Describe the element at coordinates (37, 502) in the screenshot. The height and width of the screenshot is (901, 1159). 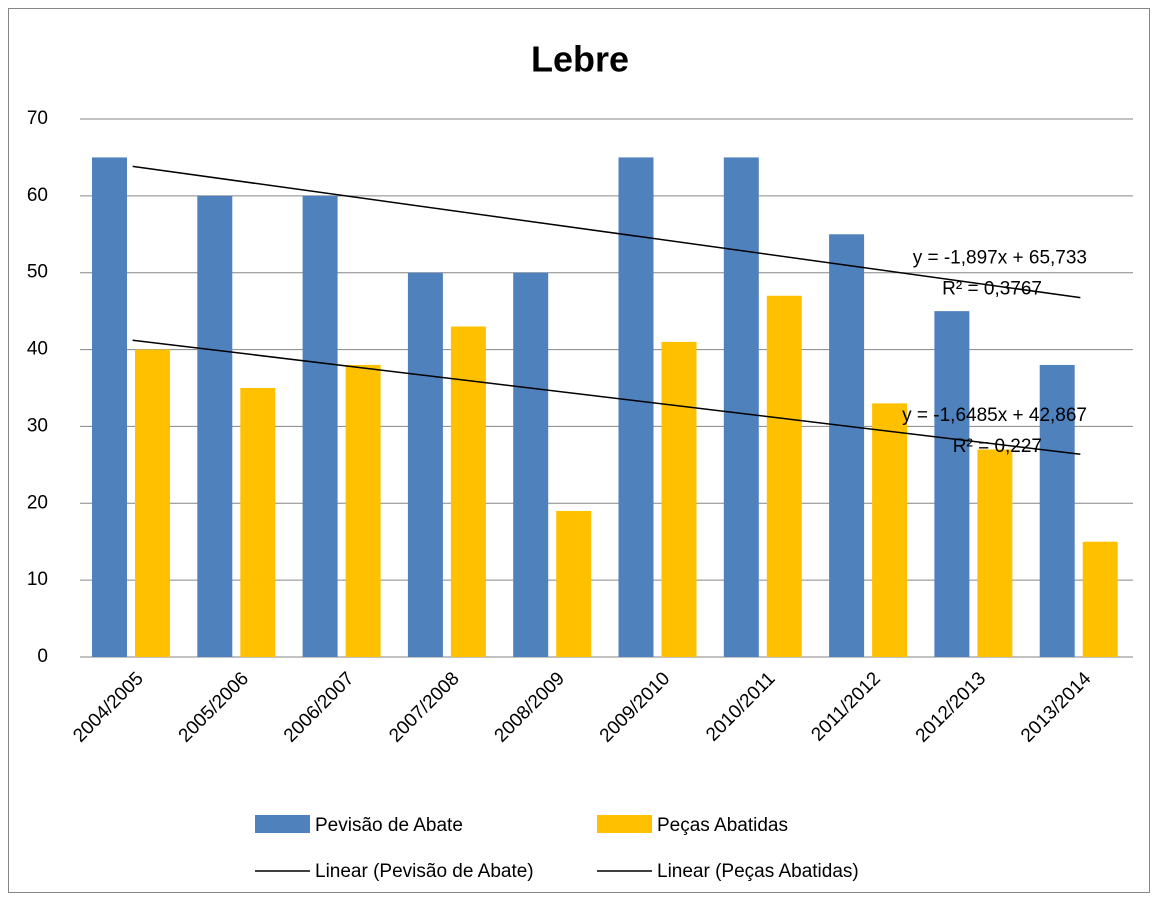
I see `y-tick-label: 20` at that location.